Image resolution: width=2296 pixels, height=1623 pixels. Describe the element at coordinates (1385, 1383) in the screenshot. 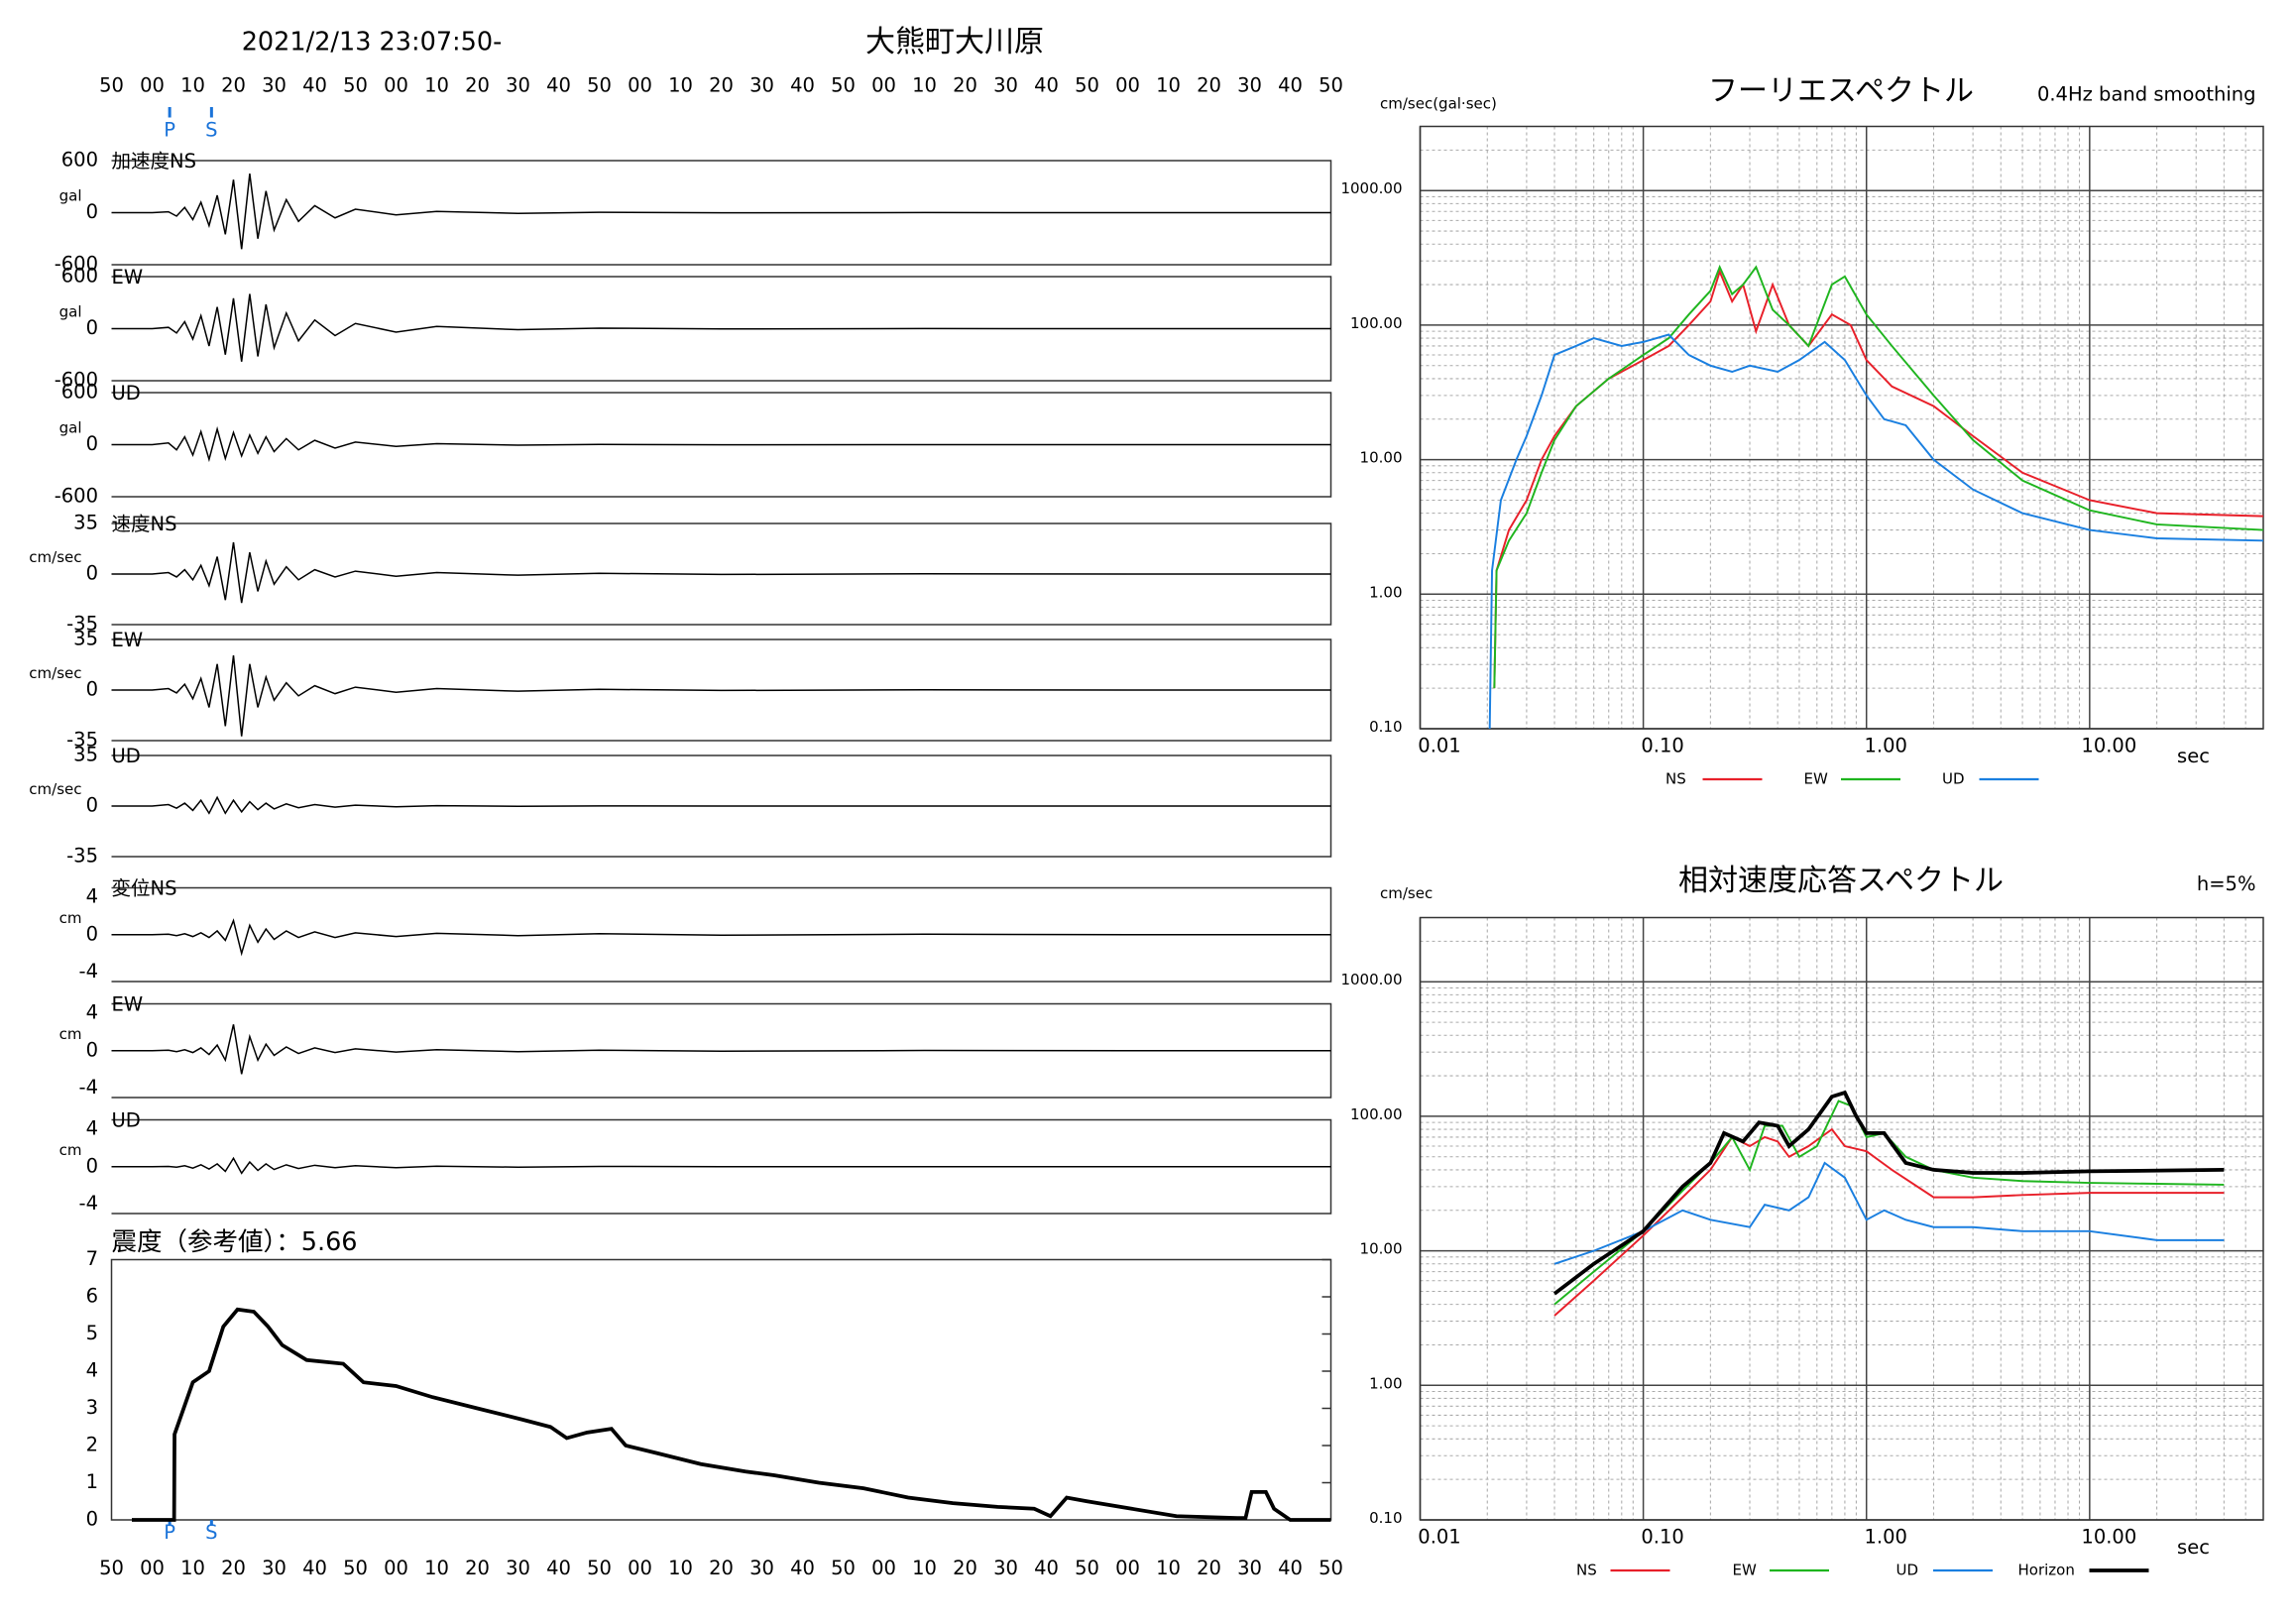

I see `y-tick-label: 1.00` at that location.